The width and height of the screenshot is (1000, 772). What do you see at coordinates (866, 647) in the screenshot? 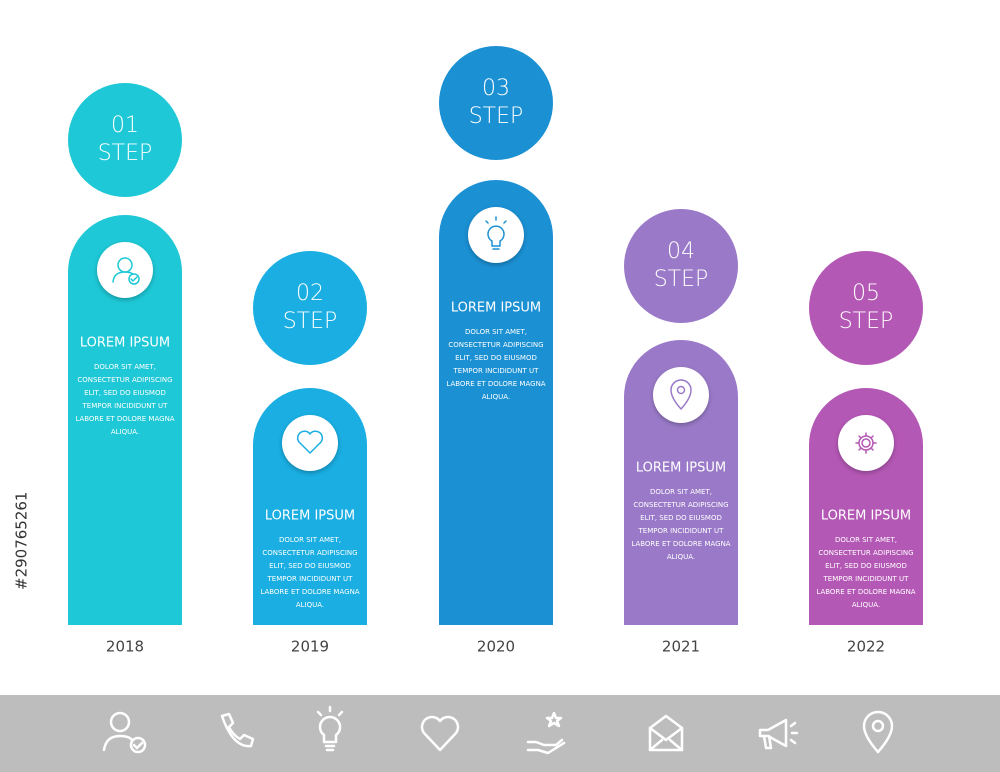
I see `year: 2022` at bounding box center [866, 647].